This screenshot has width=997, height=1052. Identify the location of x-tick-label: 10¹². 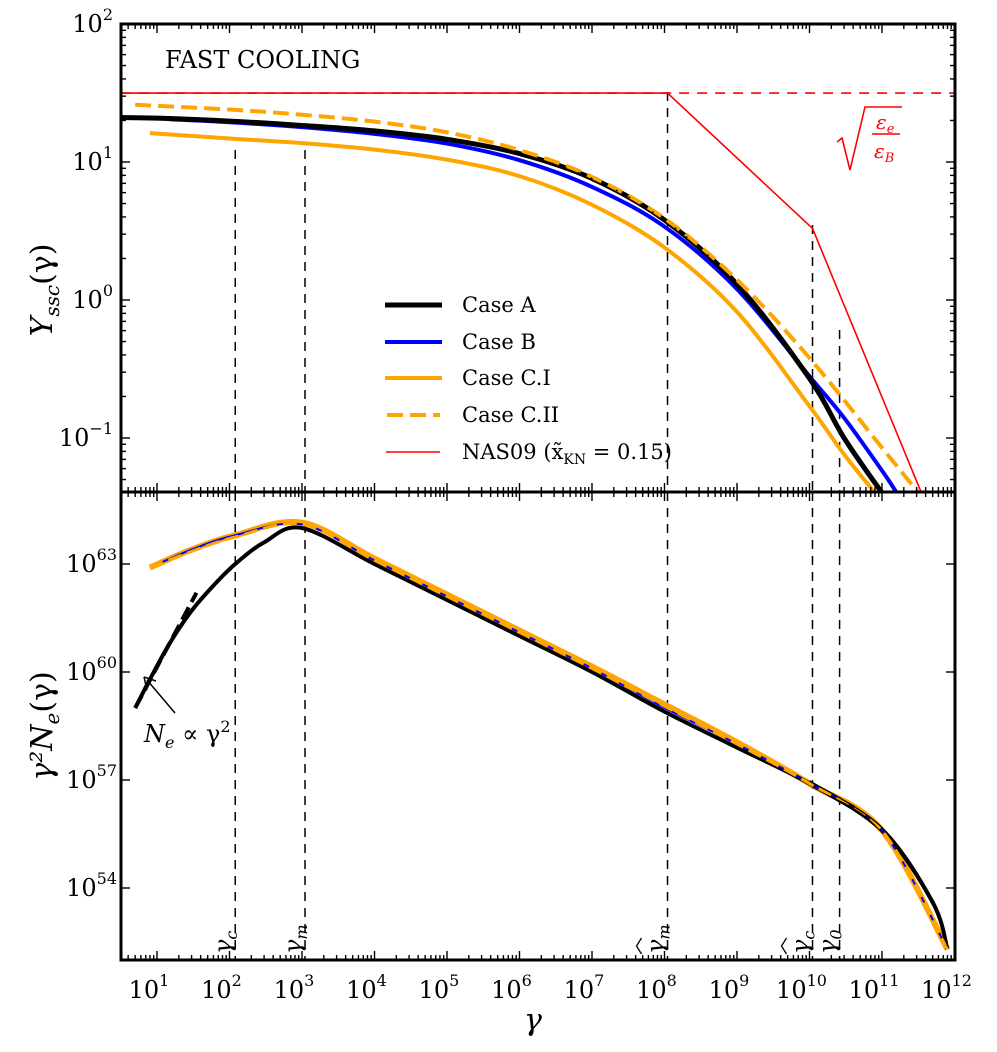
(946, 987).